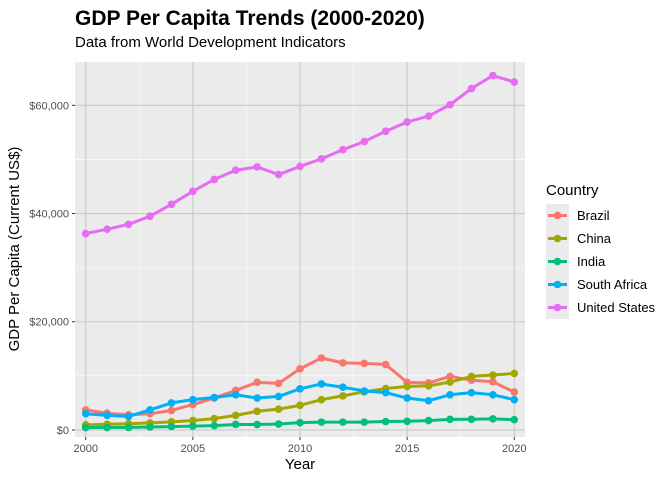  Describe the element at coordinates (578, 215) in the screenshot. I see `legend-item-brazil: Brazil` at that location.